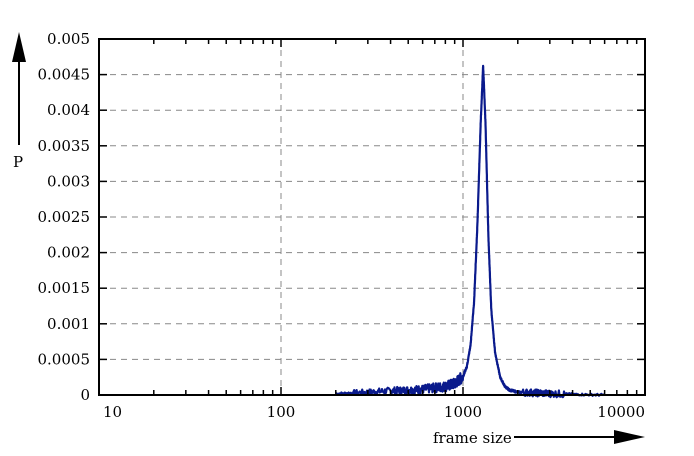  What do you see at coordinates (472, 438) in the screenshot?
I see `x-axis-label: frame size` at bounding box center [472, 438].